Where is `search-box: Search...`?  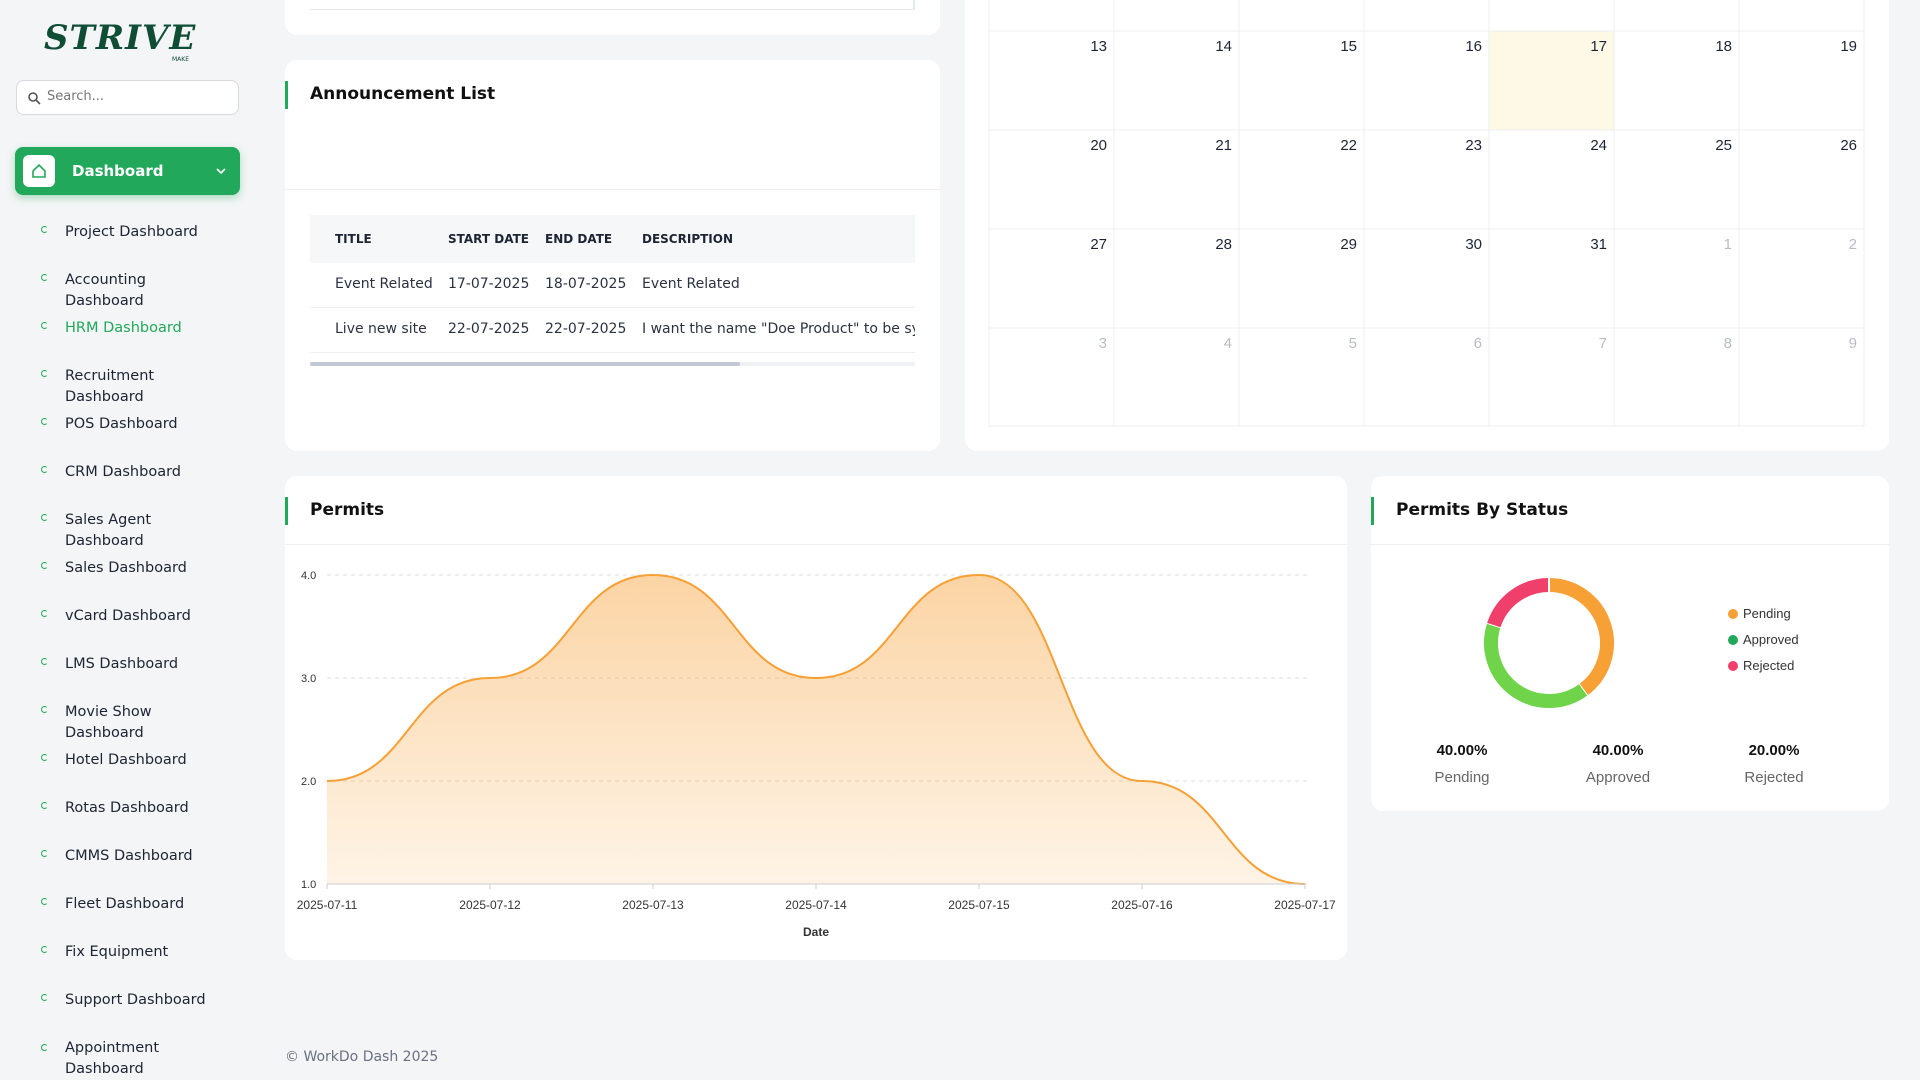
search-box: Search... is located at coordinates (127, 97).